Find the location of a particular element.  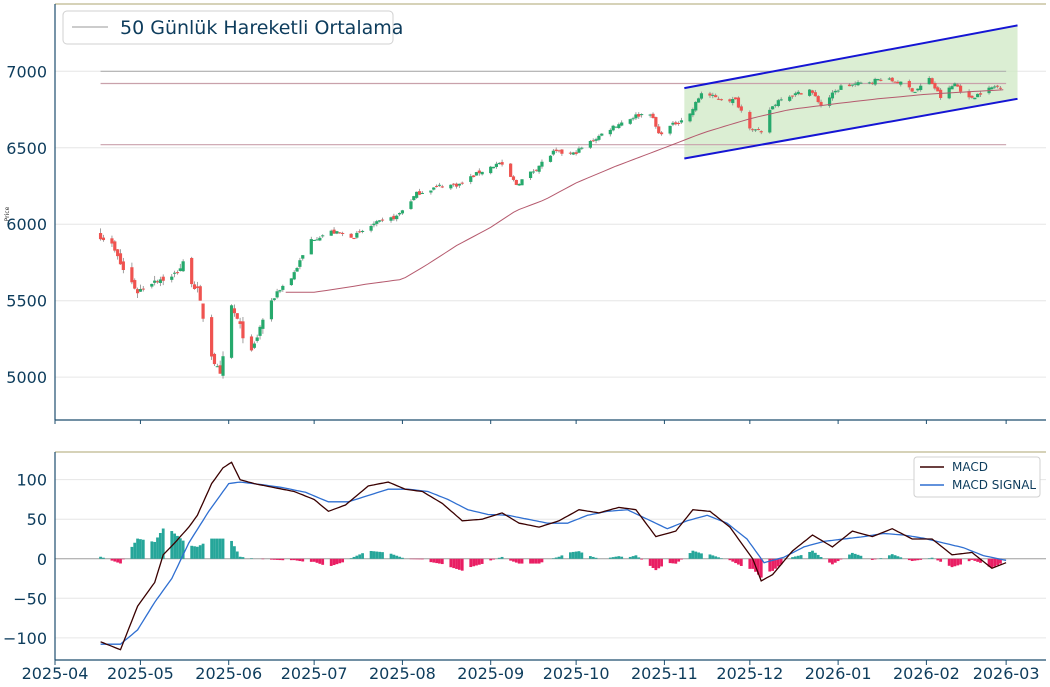

macd-y-tick-label: −50 is located at coordinates (30, 598).